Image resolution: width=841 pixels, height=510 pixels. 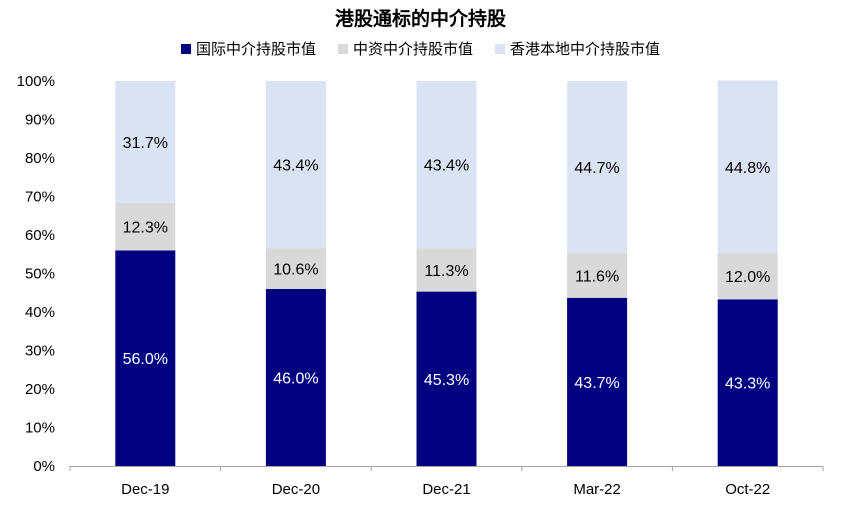 What do you see at coordinates (255, 49) in the screenshot?
I see `legend-label-international: 国际中介持股市值` at bounding box center [255, 49].